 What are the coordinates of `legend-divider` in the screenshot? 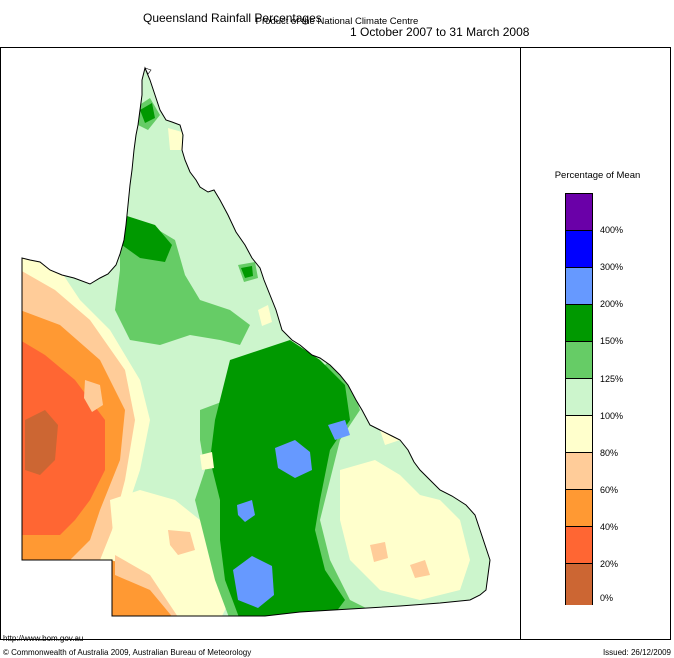 It's located at (520, 343).